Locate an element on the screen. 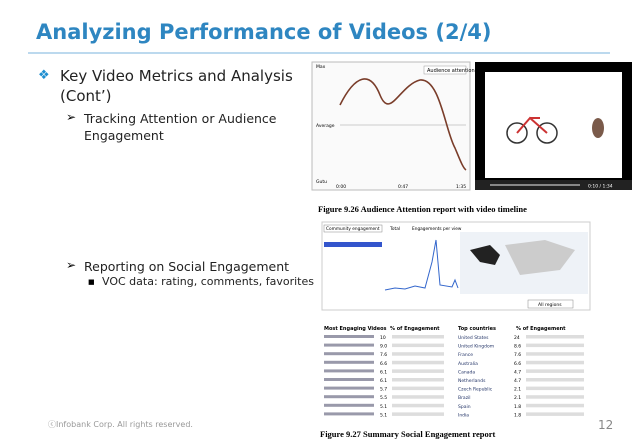  table-cell: United States is located at coordinates (473, 338).